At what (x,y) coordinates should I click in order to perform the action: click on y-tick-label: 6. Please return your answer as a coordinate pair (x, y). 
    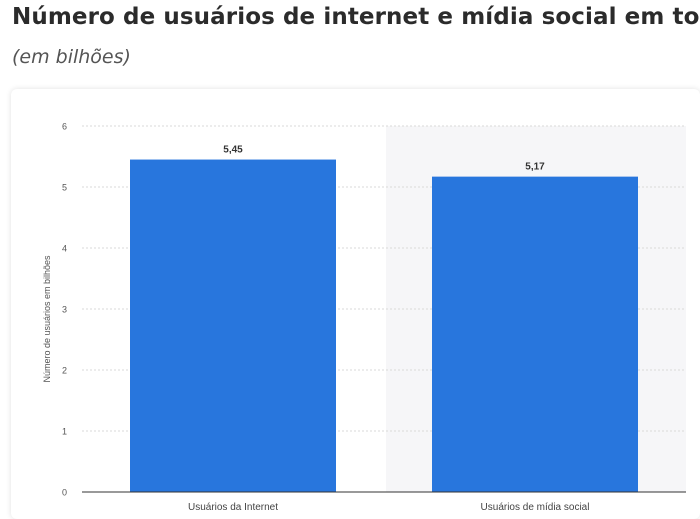
    Looking at the image, I should click on (64, 127).